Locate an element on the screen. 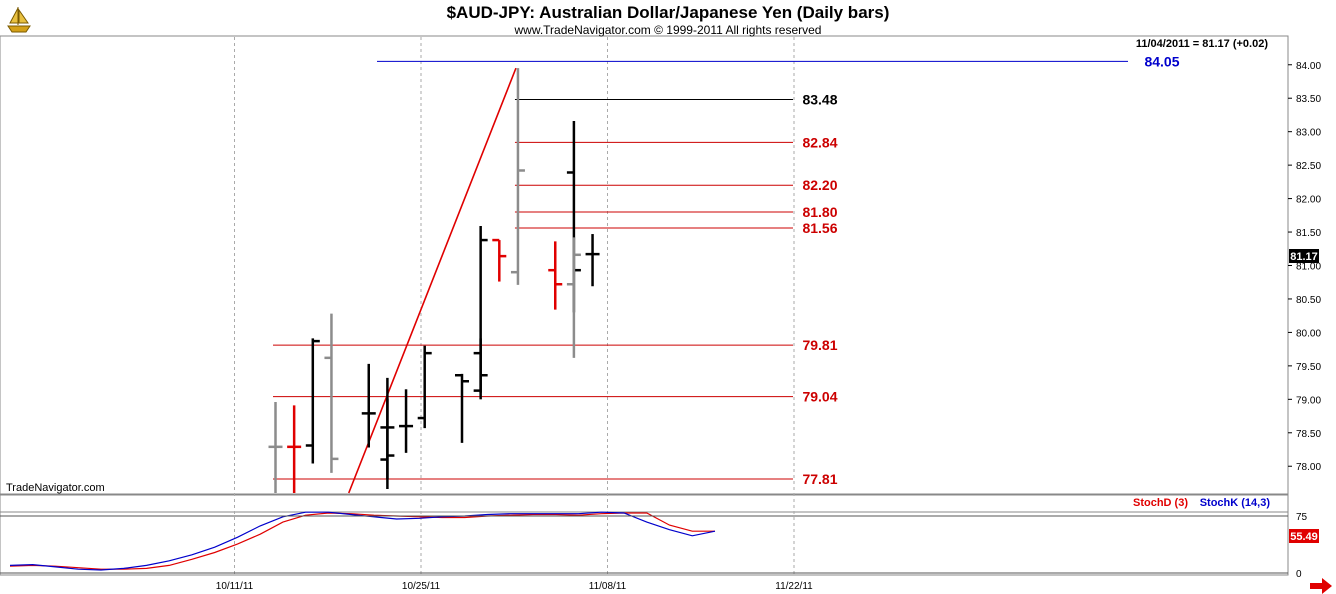 This screenshot has width=1336, height=594. watermark-text: TradeNavigator.com is located at coordinates (55, 488).